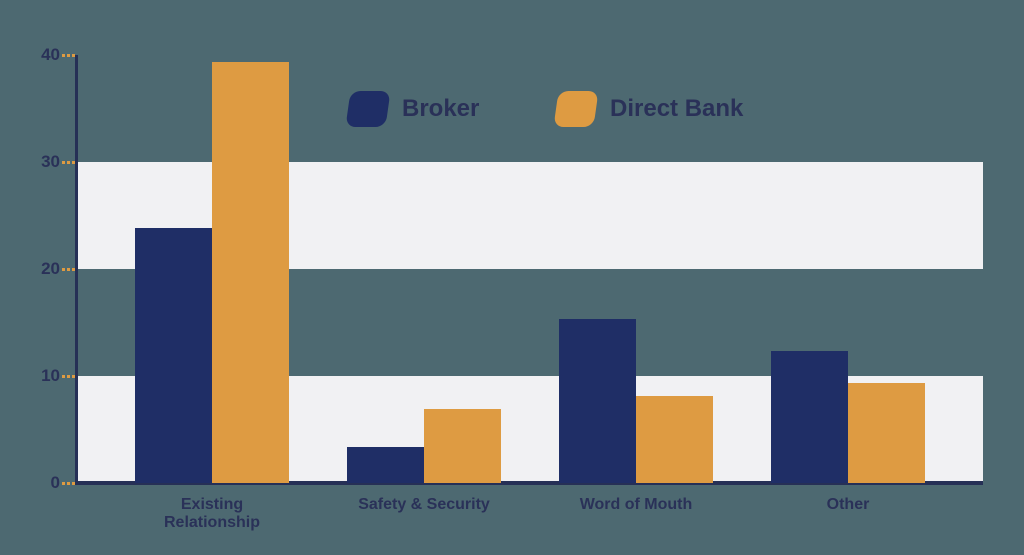 Image resolution: width=1024 pixels, height=555 pixels. Describe the element at coordinates (886, 433) in the screenshot. I see `bar-direct-bank-other` at that location.